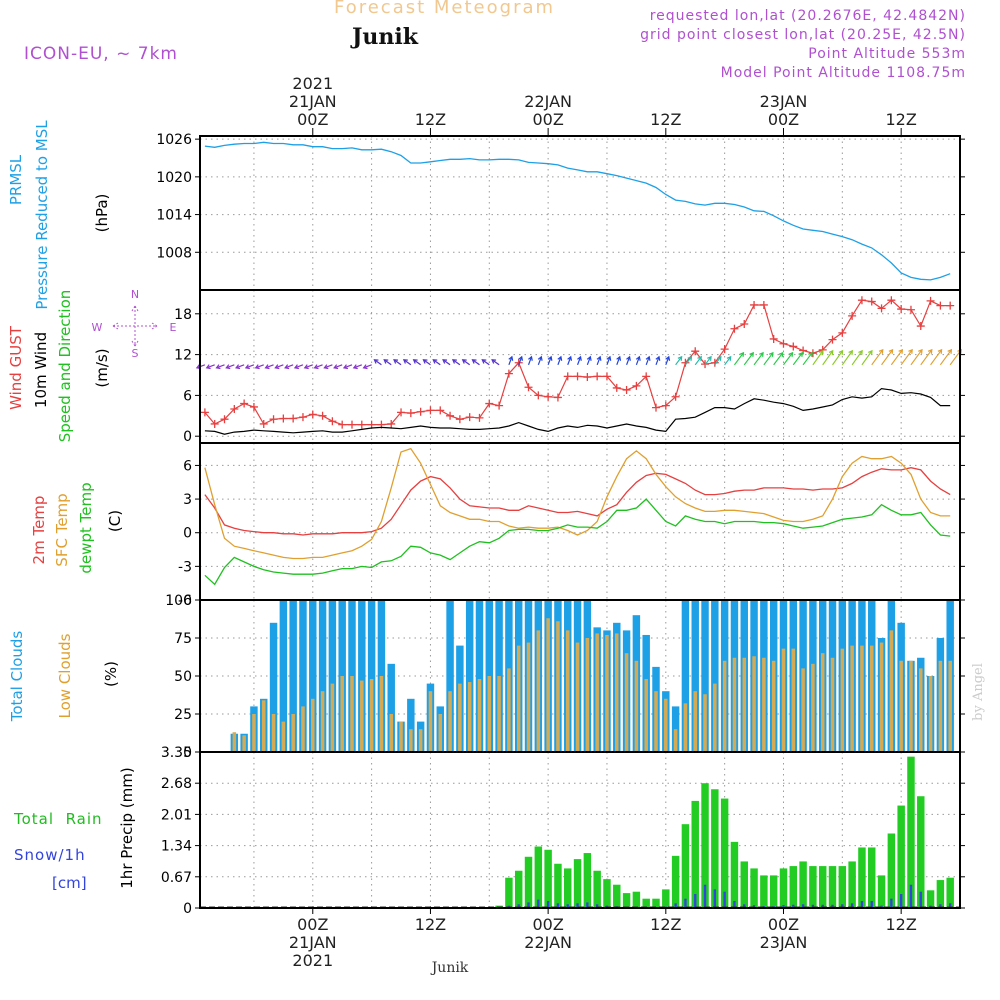 Image resolution: width=1000 pixels, height=1000 pixels. Describe the element at coordinates (115, 521) in the screenshot. I see `temp-unit-label: (C)` at that location.